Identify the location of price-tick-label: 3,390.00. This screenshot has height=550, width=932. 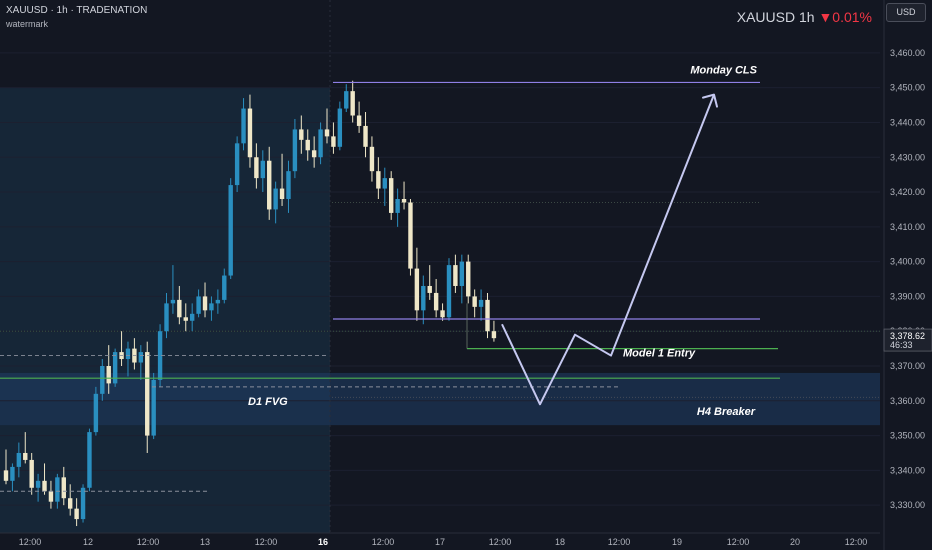
(907, 296).